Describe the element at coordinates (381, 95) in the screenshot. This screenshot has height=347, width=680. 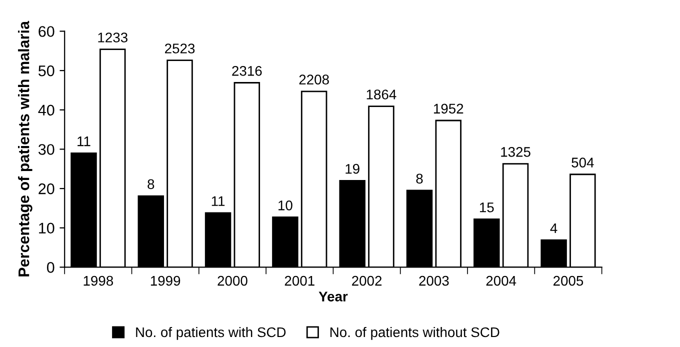
I see `annotation: 1864` at that location.